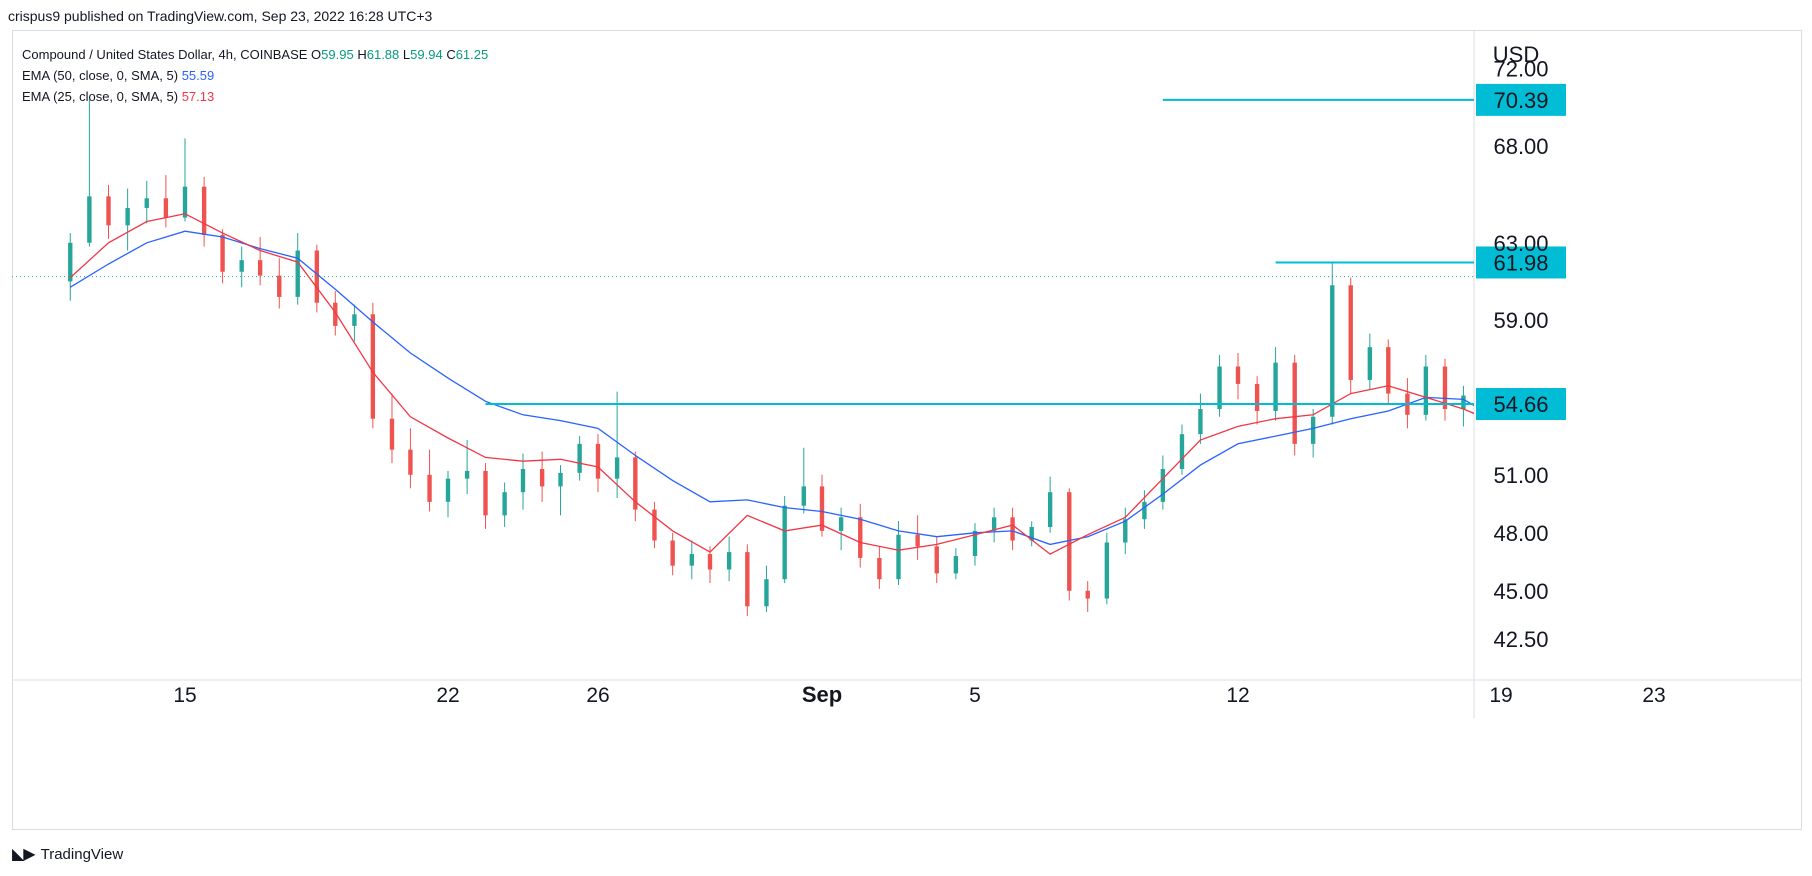  What do you see at coordinates (255, 96) in the screenshot?
I see `legend-ema25-row: EMA (25, close, 0, SMA, 5) 57.13` at bounding box center [255, 96].